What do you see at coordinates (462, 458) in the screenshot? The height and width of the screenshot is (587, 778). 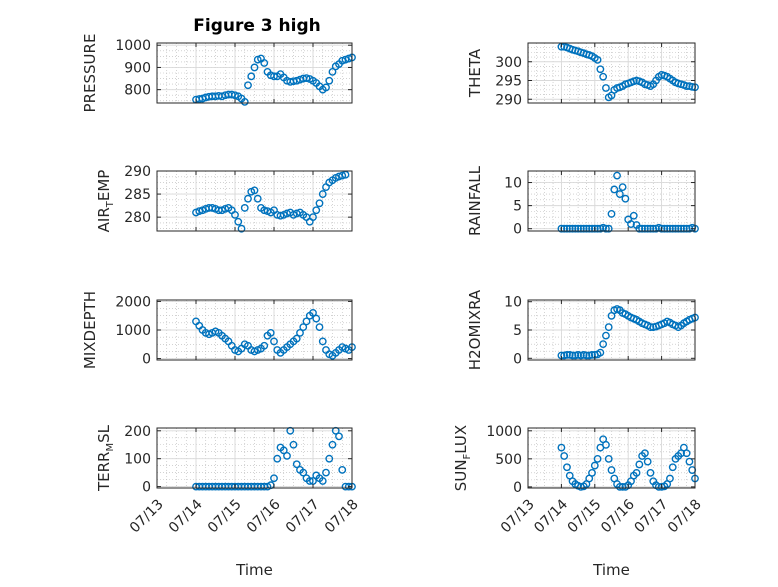 I see `y-axis-label: SUNFLUX` at bounding box center [462, 458].